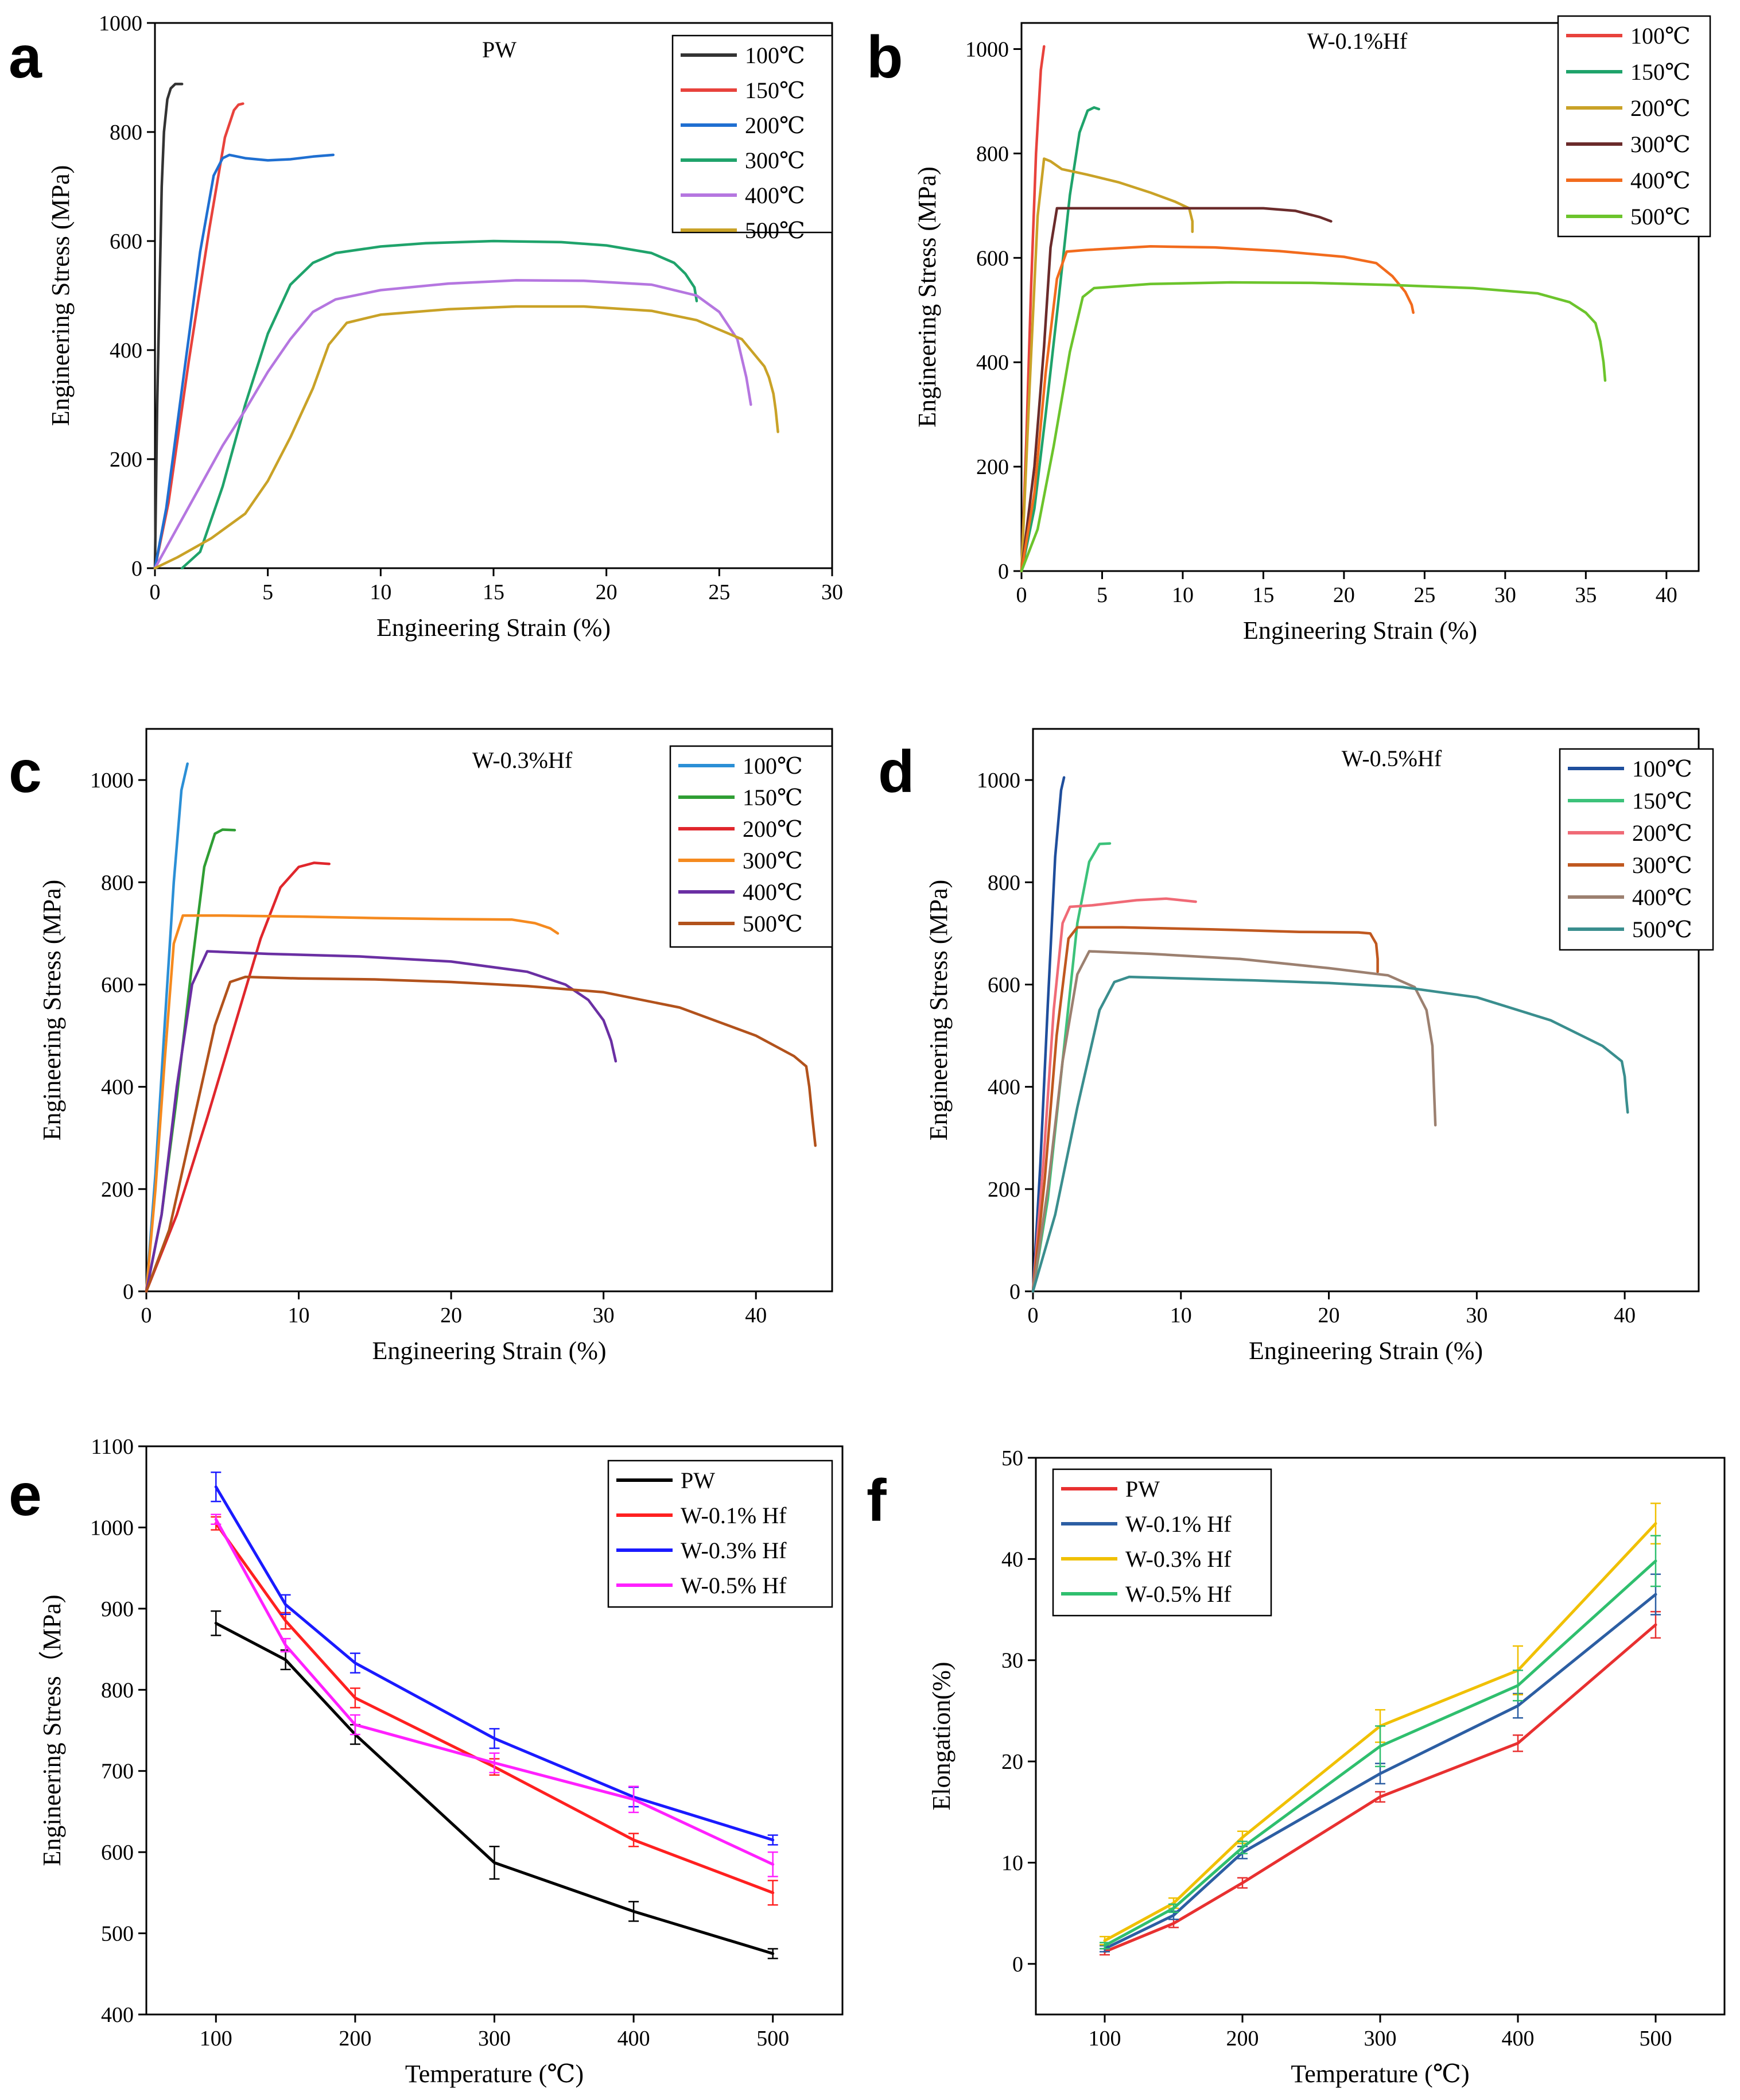 The height and width of the screenshot is (2100, 1740). Describe the element at coordinates (267, 592) in the screenshot. I see `x-tick-label: 5` at that location.